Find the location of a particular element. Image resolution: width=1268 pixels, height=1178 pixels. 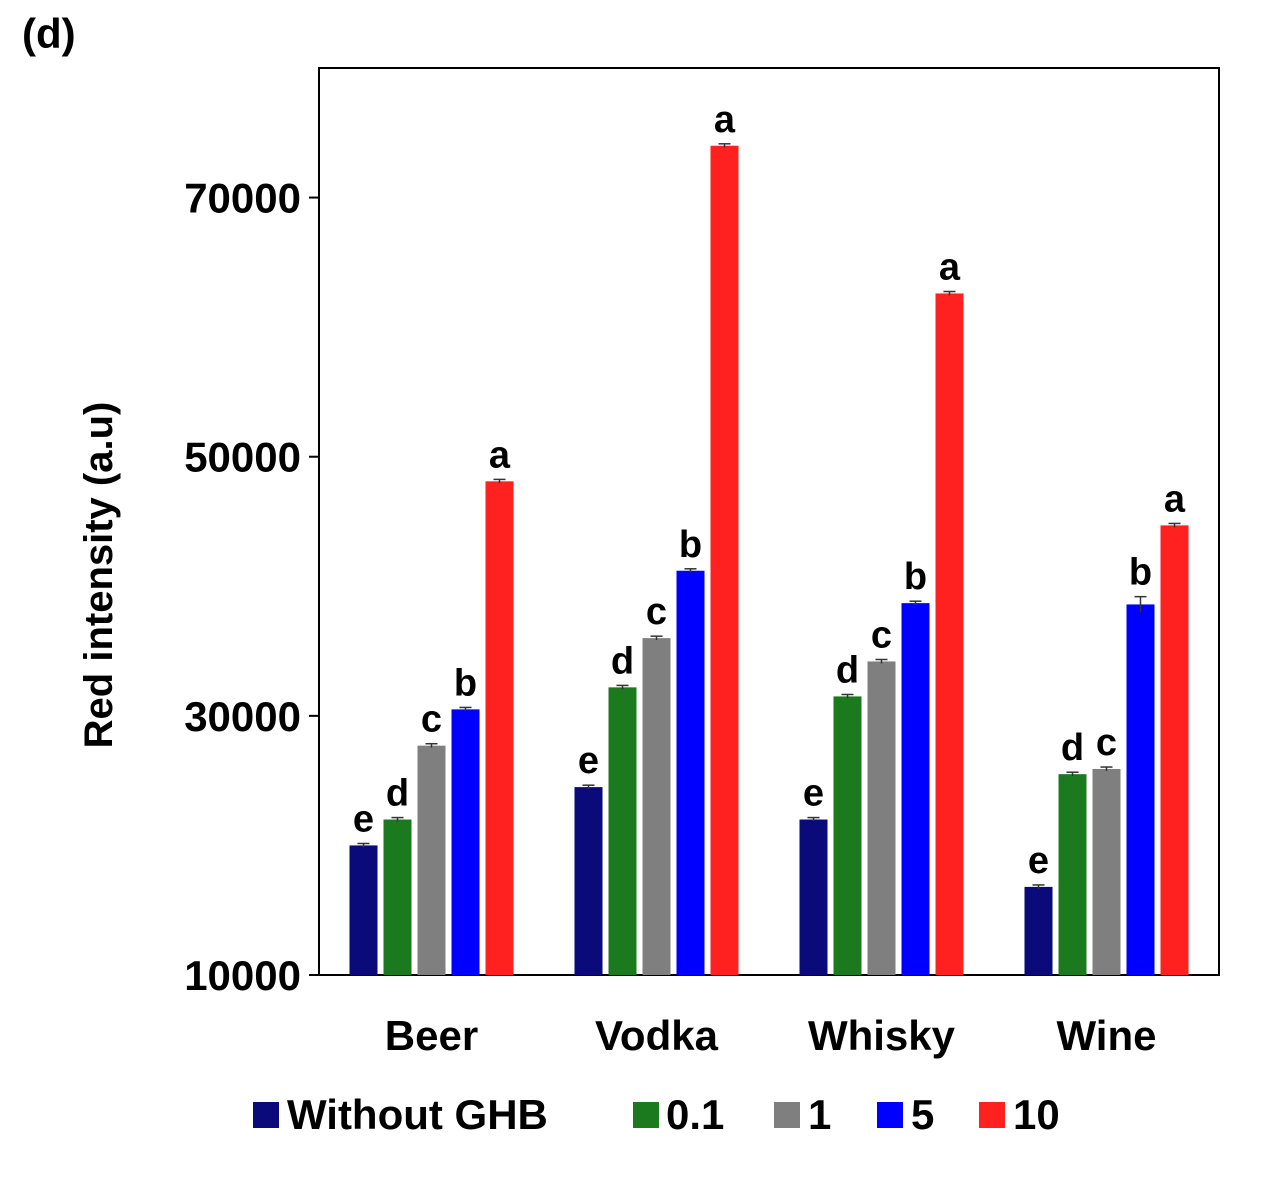

legend-label: Without GHB is located at coordinates (417, 1114).